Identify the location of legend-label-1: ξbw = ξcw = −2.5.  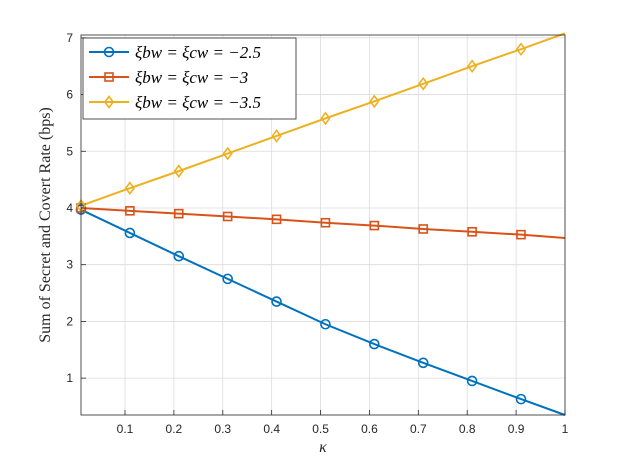
(198, 52).